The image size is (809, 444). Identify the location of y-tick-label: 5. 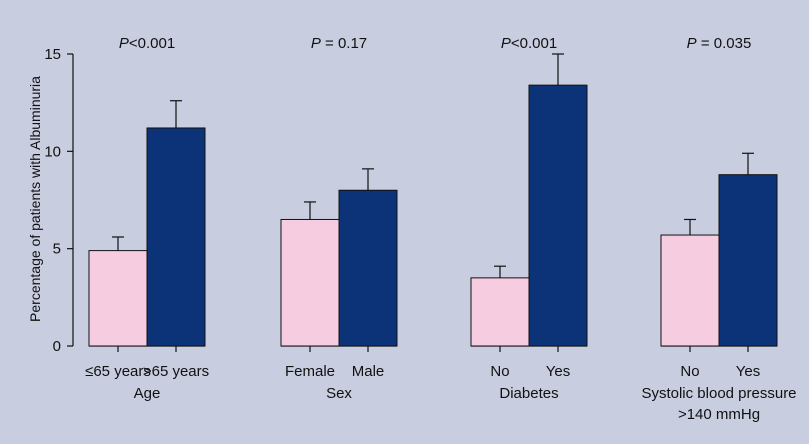
(57, 249).